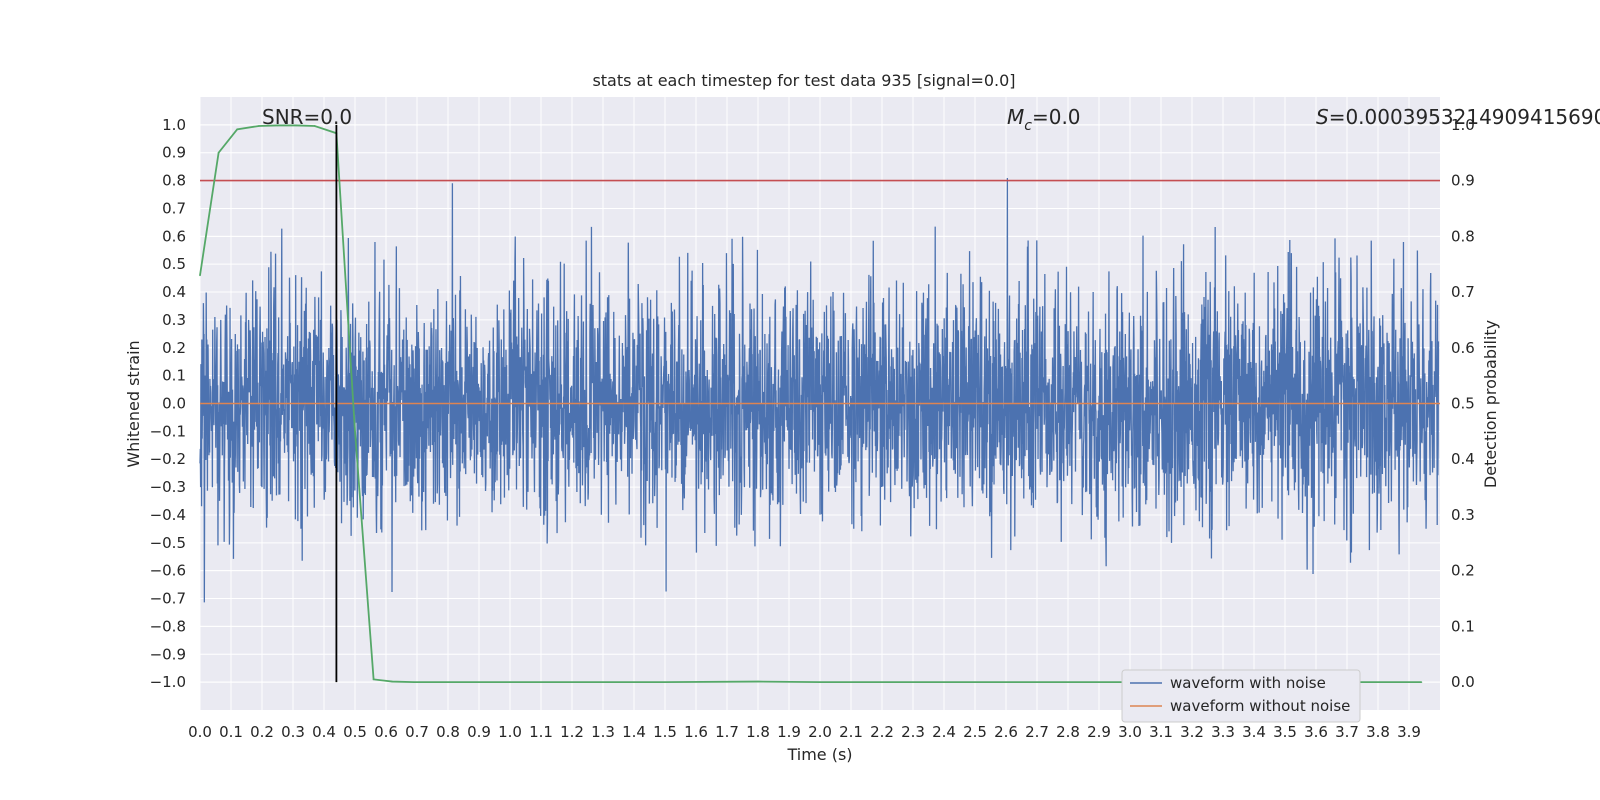 The height and width of the screenshot is (800, 1600). I want to click on statistic-value: =0.0003953214909415690, so click(1464, 117).